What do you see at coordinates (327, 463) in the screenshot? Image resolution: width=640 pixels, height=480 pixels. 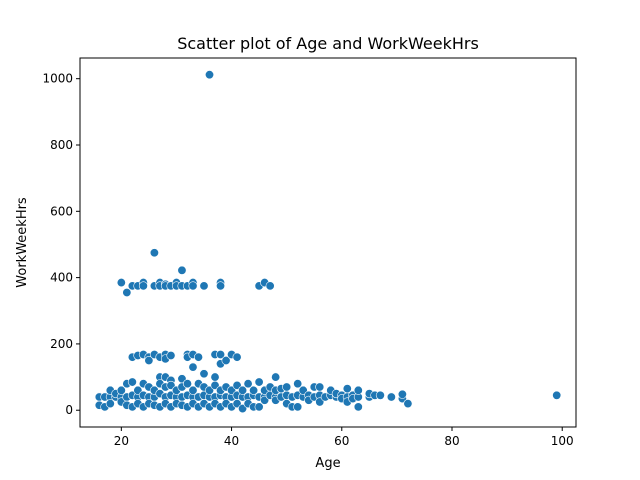 I see `x-axis-label: Age` at bounding box center [327, 463].